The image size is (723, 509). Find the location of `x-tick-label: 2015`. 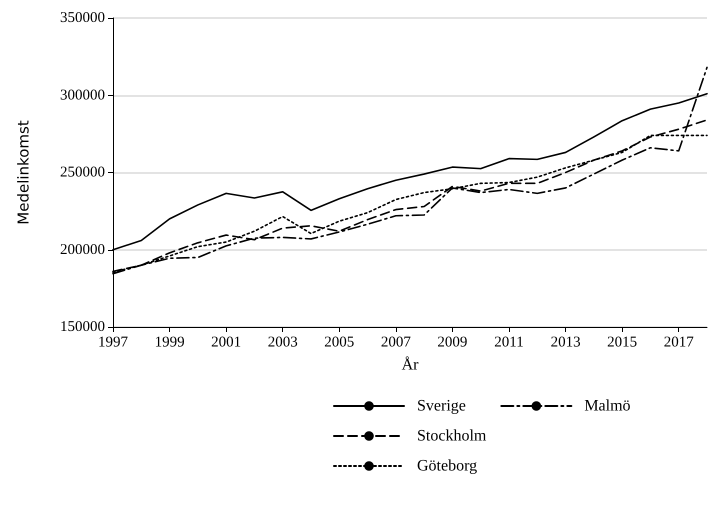

x-tick-label: 2015 is located at coordinates (622, 342).